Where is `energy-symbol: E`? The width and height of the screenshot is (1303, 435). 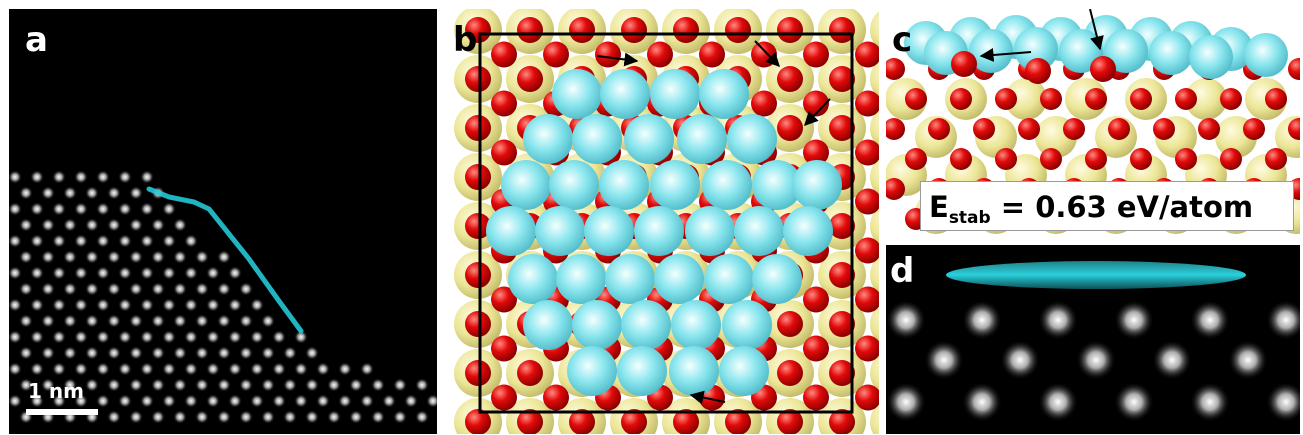
energy-symbol: E is located at coordinates (939, 207).